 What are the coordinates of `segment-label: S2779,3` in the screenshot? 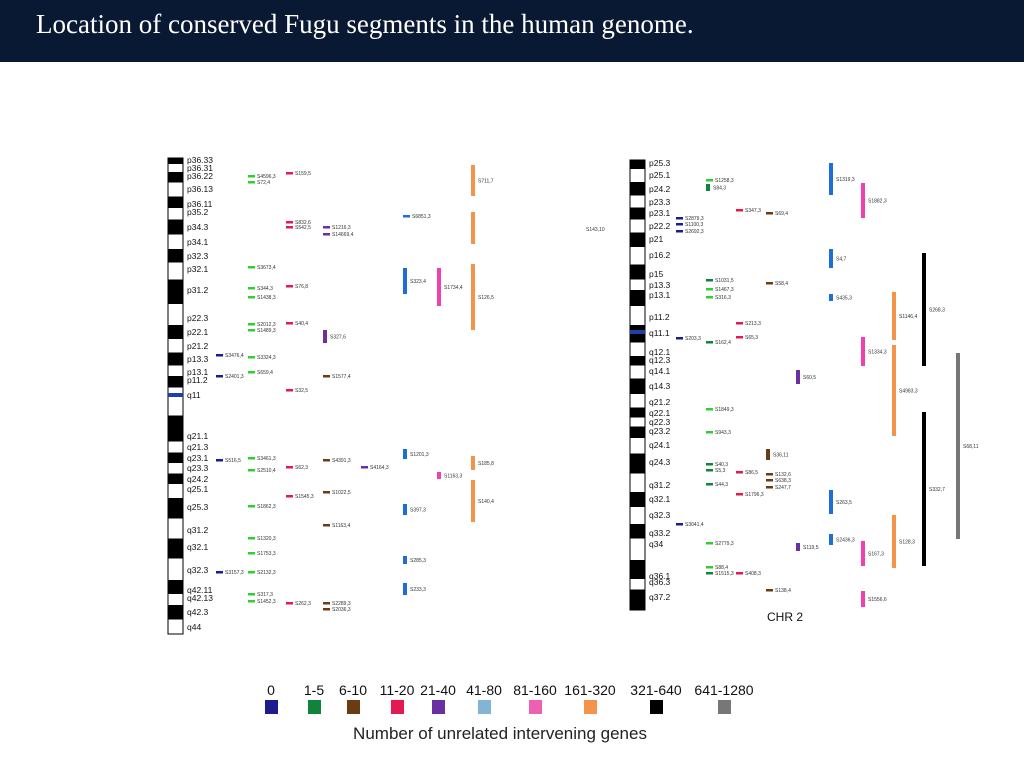 It's located at (724, 544).